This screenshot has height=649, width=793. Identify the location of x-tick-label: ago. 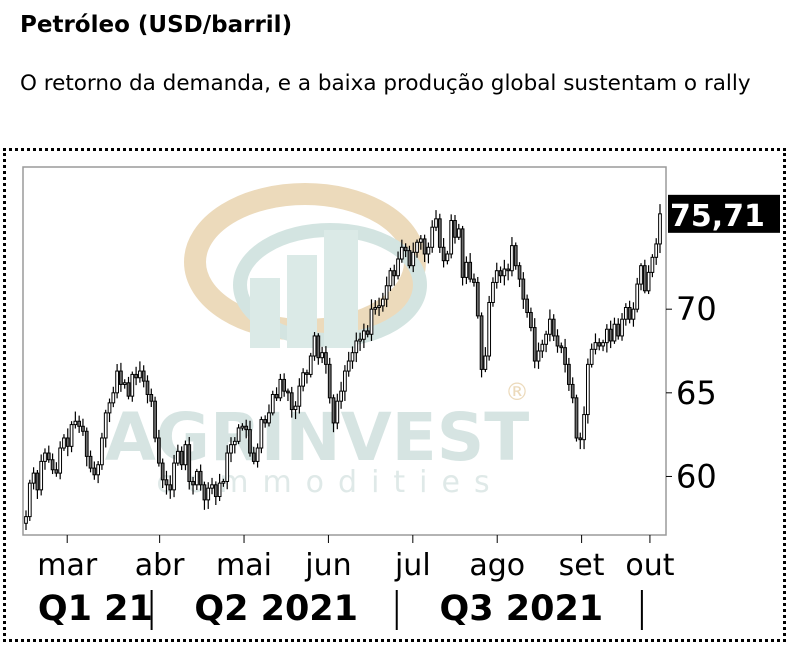
(497, 565).